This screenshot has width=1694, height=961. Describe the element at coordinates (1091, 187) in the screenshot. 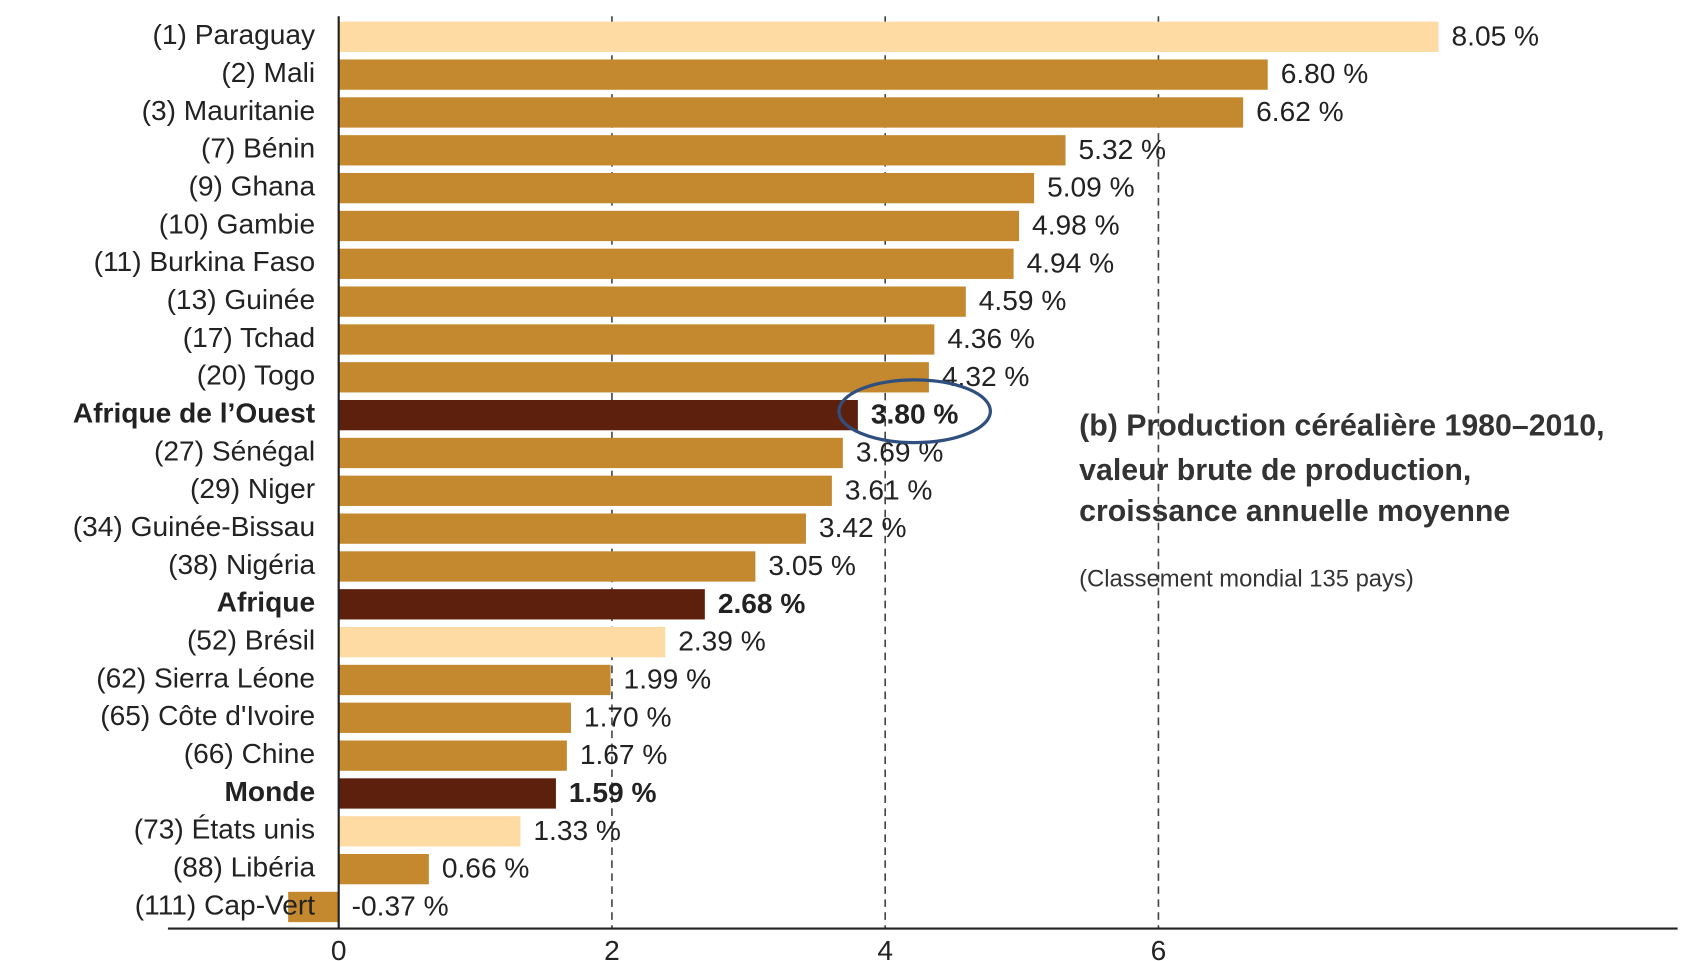

I see `value-label: 5.09 %` at that location.